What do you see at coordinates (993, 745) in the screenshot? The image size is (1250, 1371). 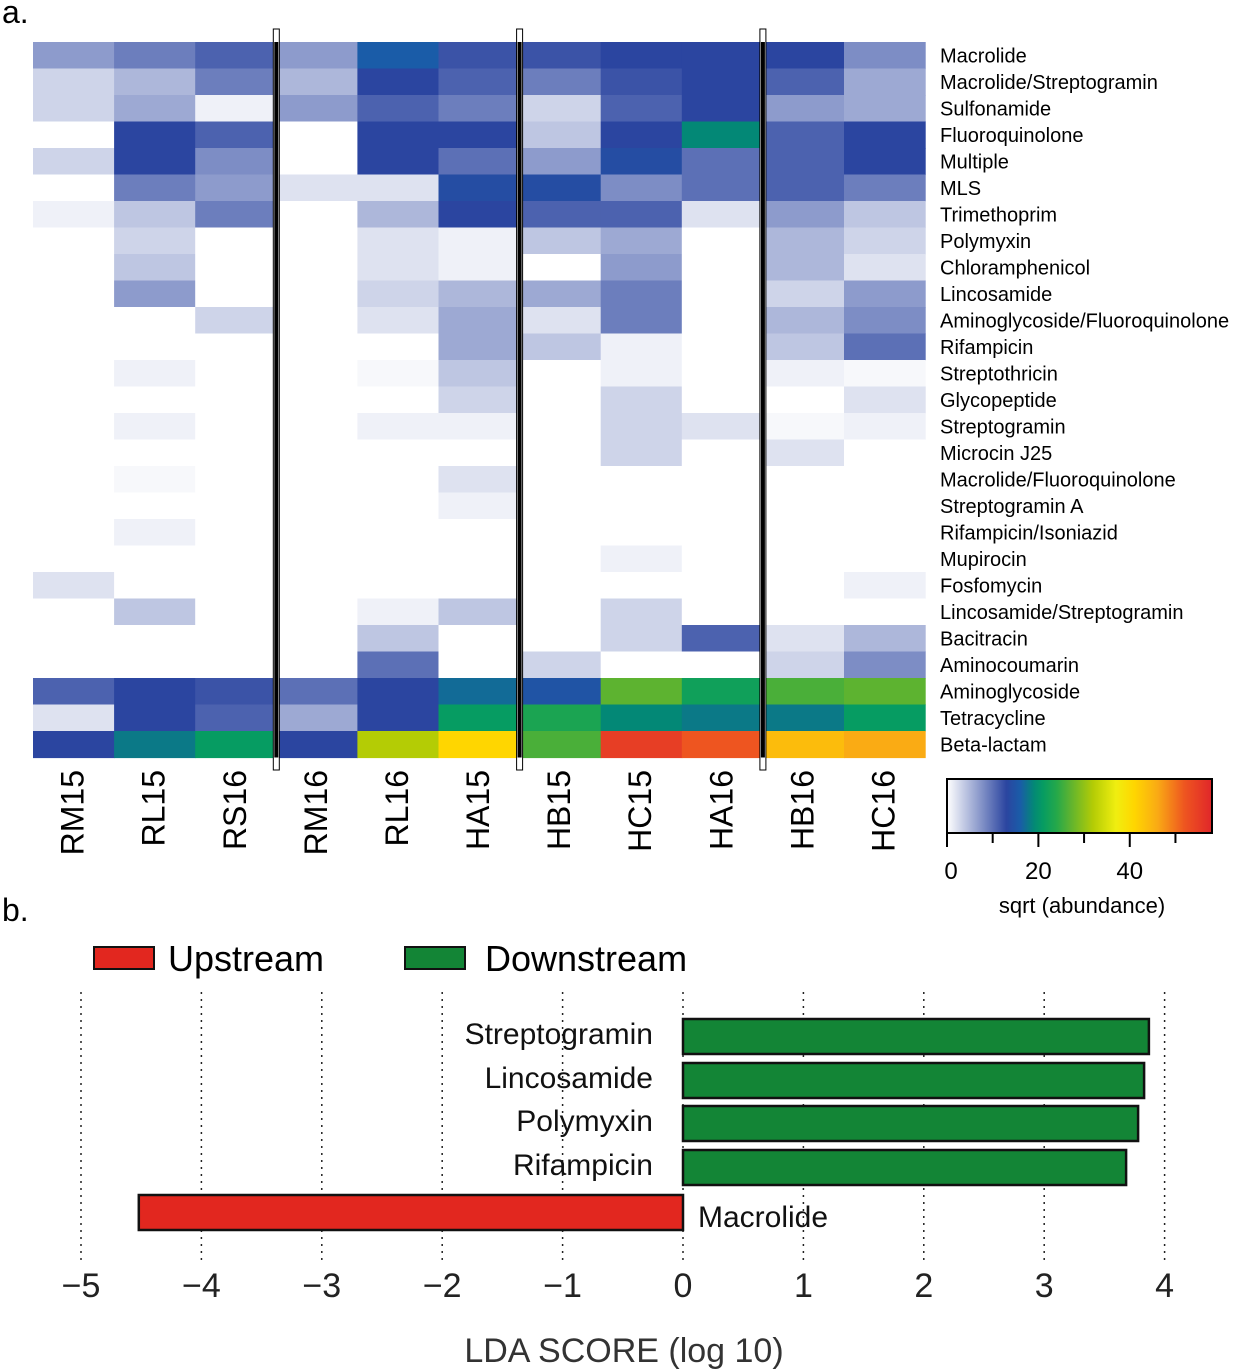 I see `heatmap-row-label: Beta-lactam` at bounding box center [993, 745].